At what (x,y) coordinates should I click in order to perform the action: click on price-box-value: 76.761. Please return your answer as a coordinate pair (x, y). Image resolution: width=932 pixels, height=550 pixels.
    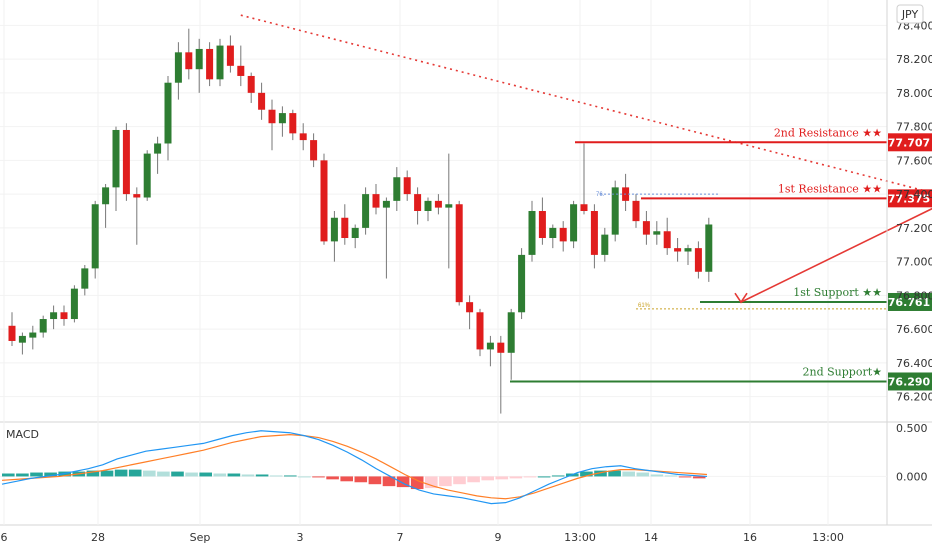
    Looking at the image, I should click on (909, 302).